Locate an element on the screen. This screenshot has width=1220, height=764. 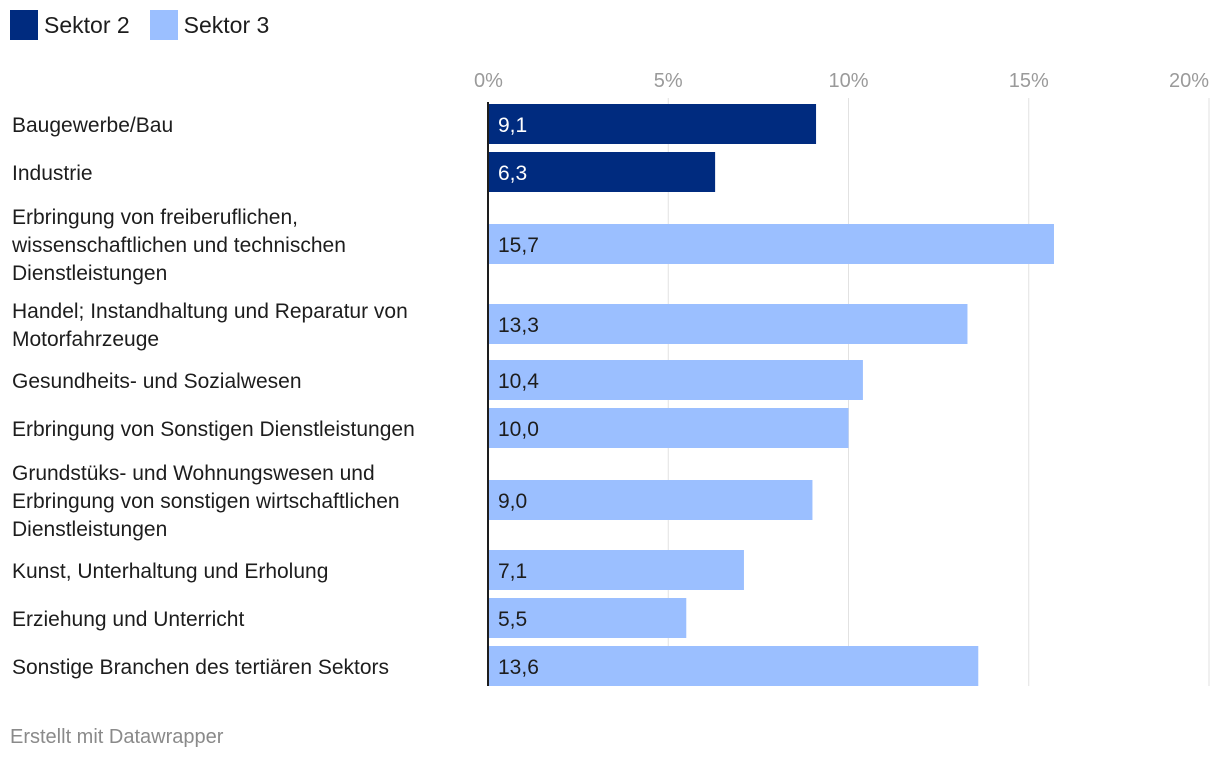
bar-value-label: 13,6 is located at coordinates (518, 667).